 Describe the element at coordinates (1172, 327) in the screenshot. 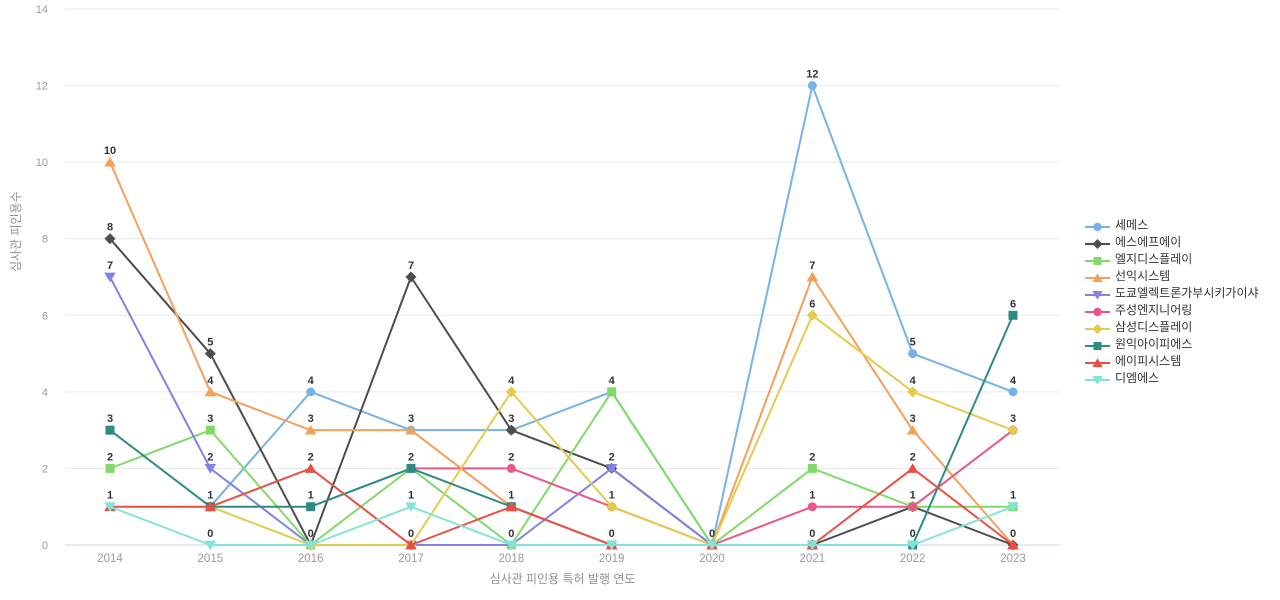

I see `legend-item-6: 삼성디스플레이` at that location.